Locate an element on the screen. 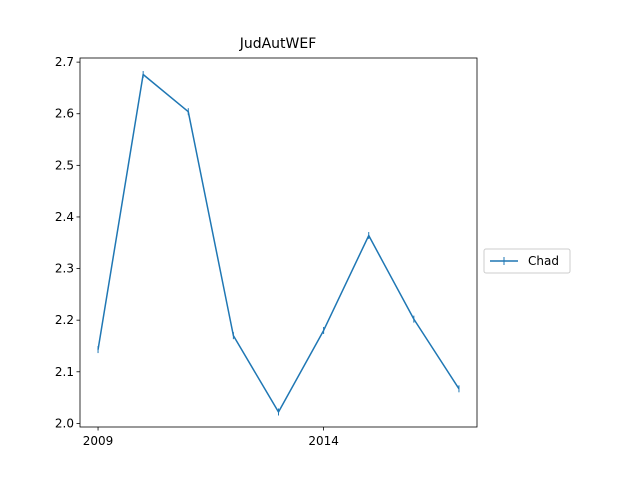 Image resolution: width=640 pixels, height=485 pixels. x-tick-label: 2014 is located at coordinates (323, 441).